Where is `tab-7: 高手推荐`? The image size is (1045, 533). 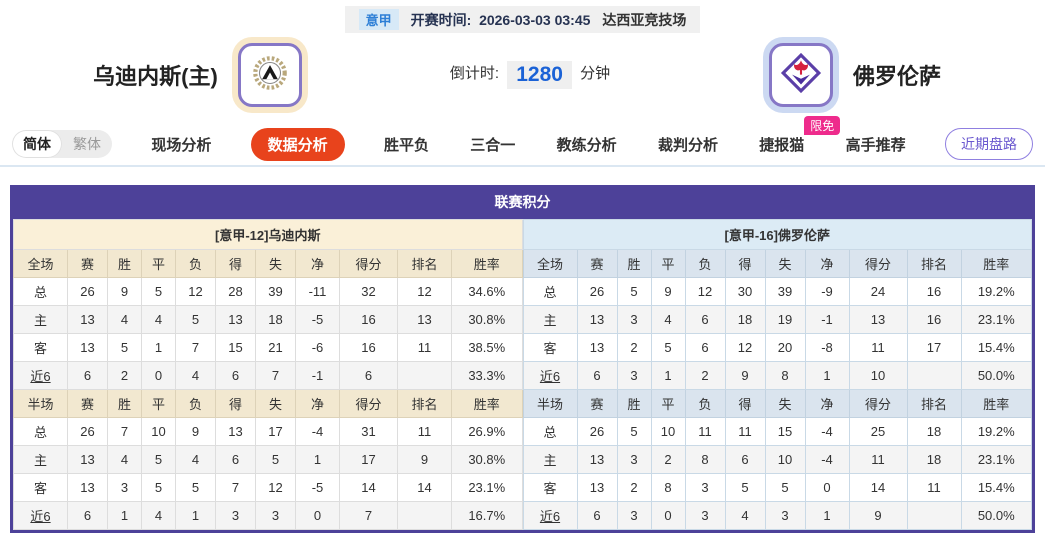
tab-7: 高手推荐 is located at coordinates (875, 145).